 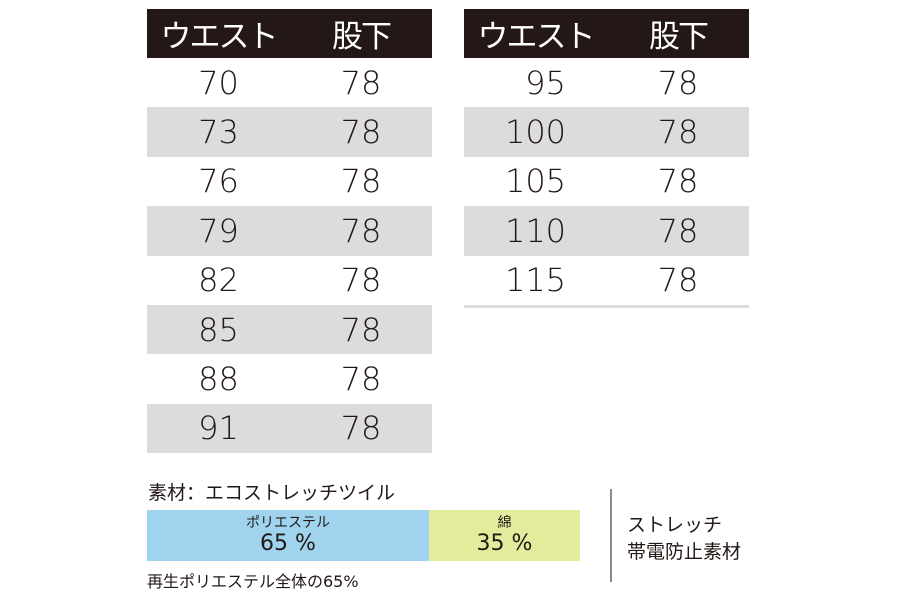 I want to click on waist-cell: 100, so click(x=535, y=132).